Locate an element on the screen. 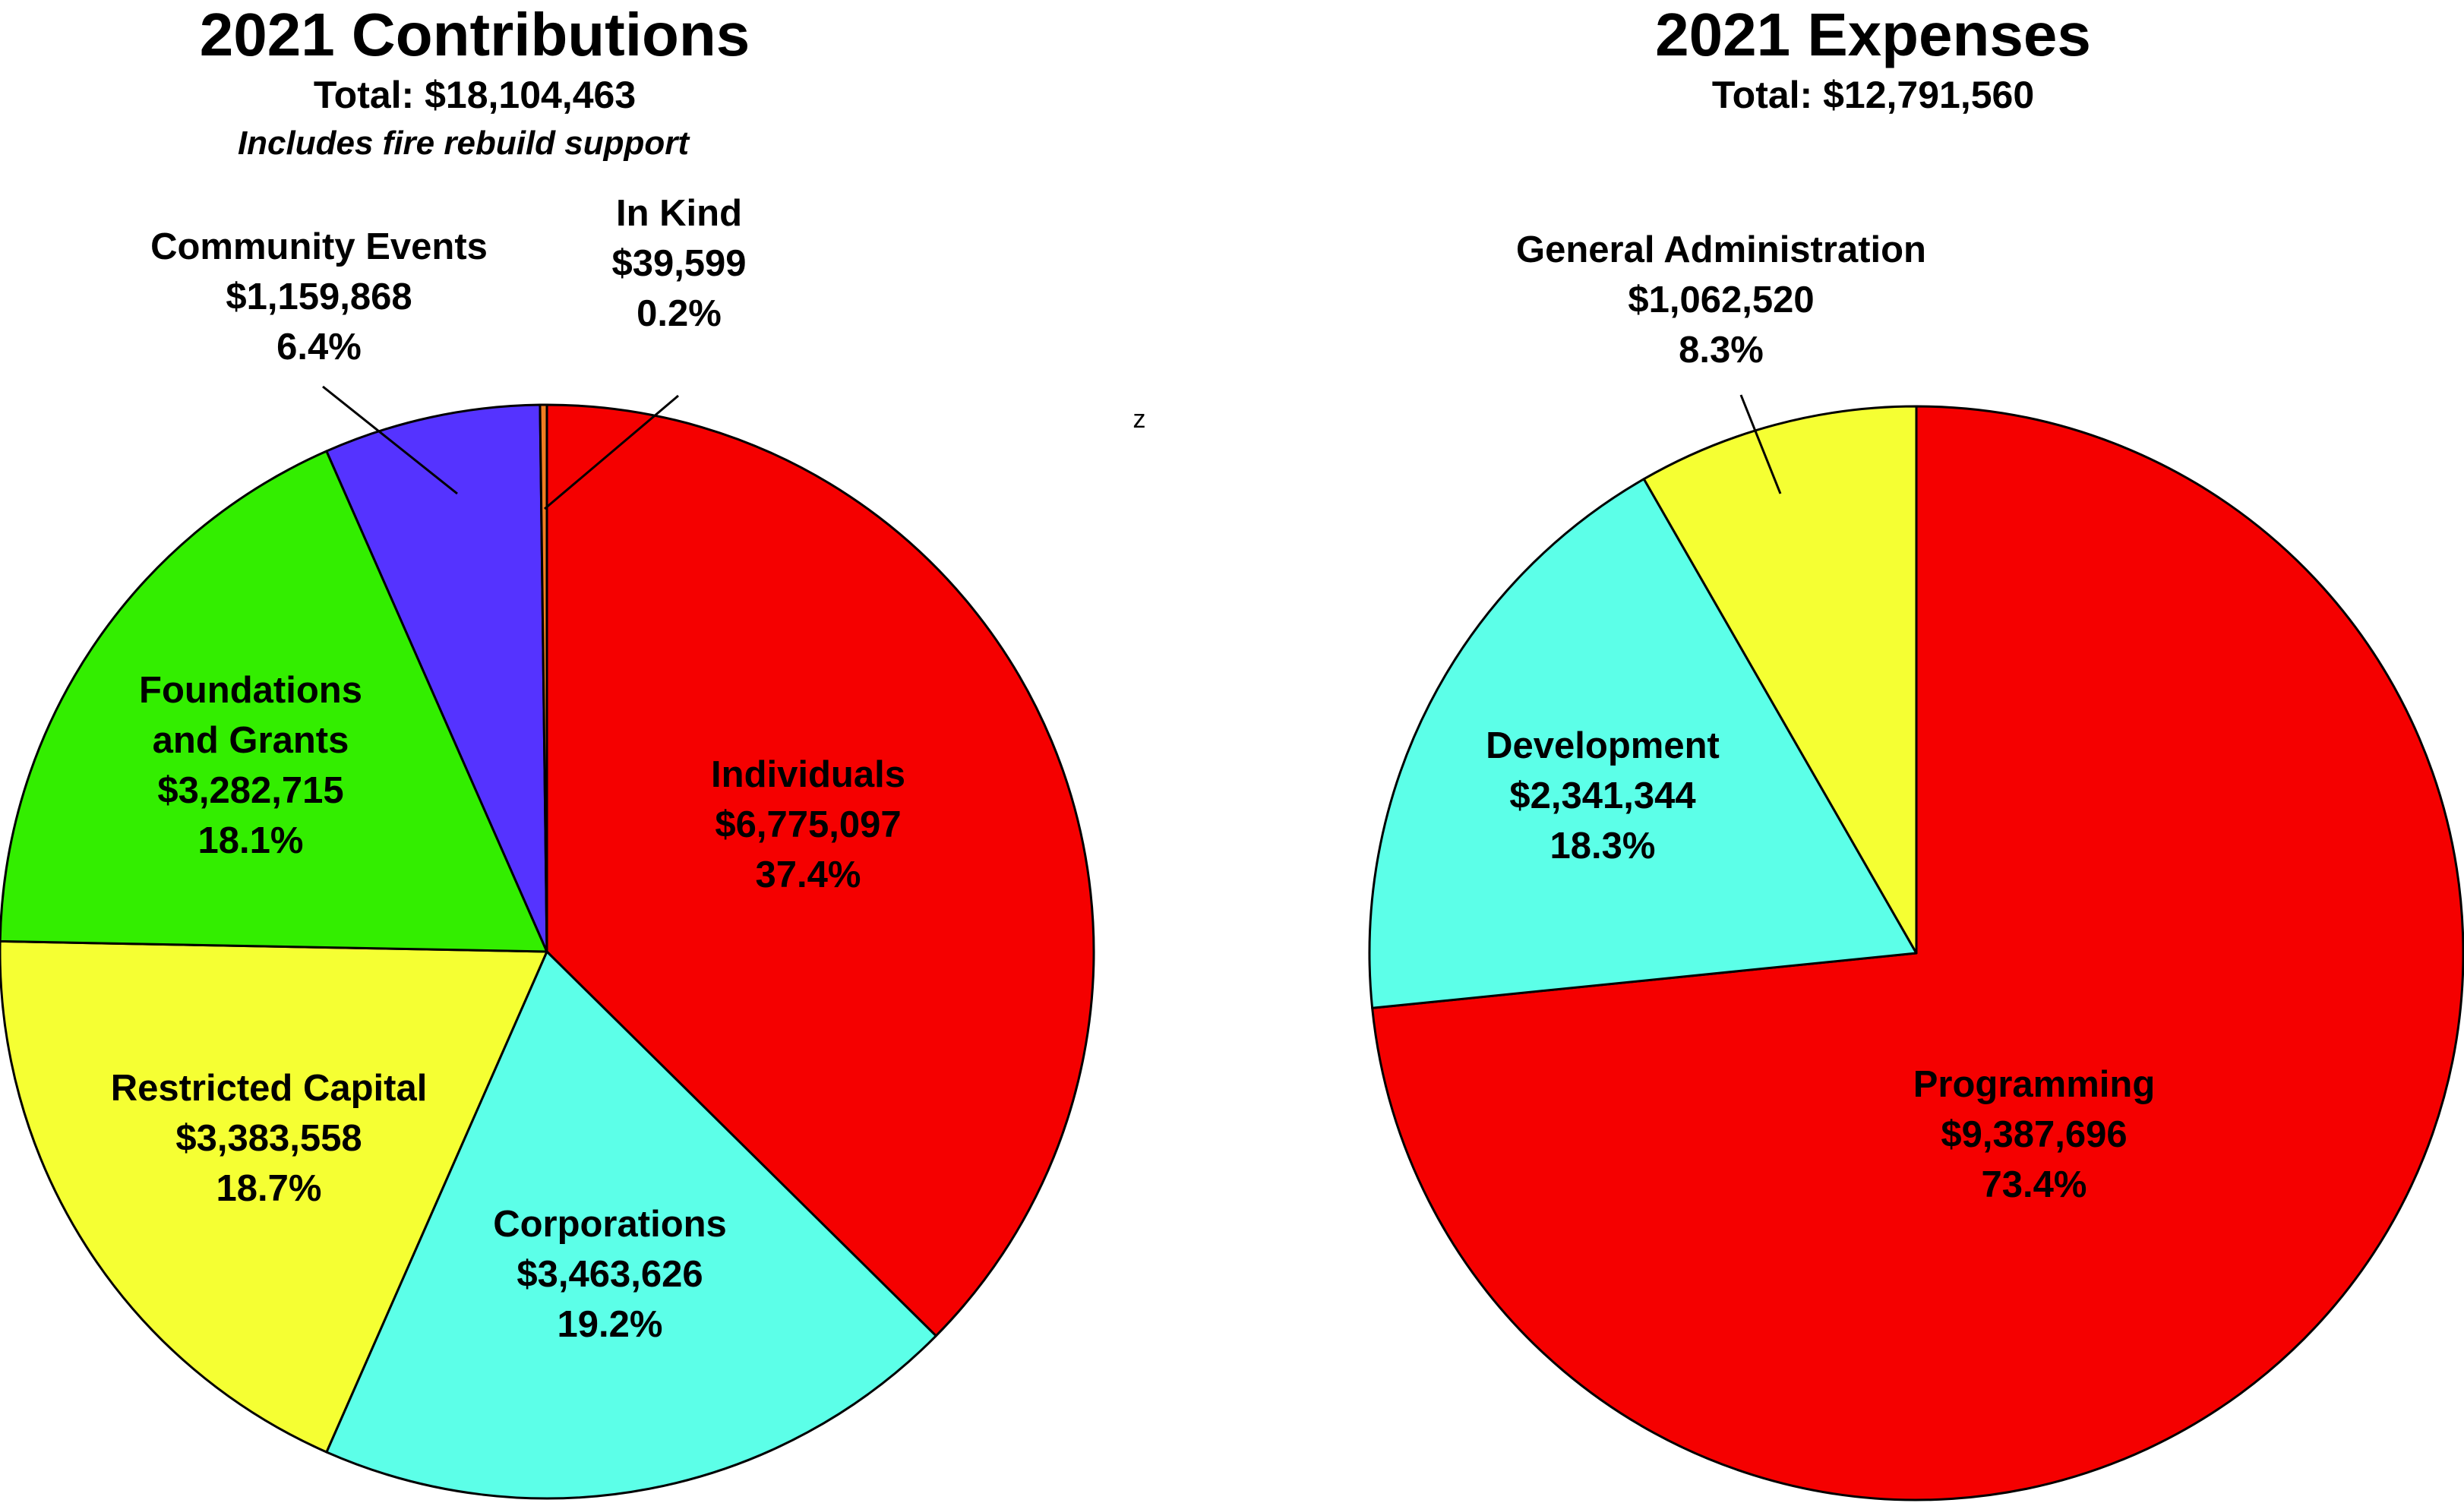  chart-subtitle: Total: $12,791,560 is located at coordinates (1873, 95).